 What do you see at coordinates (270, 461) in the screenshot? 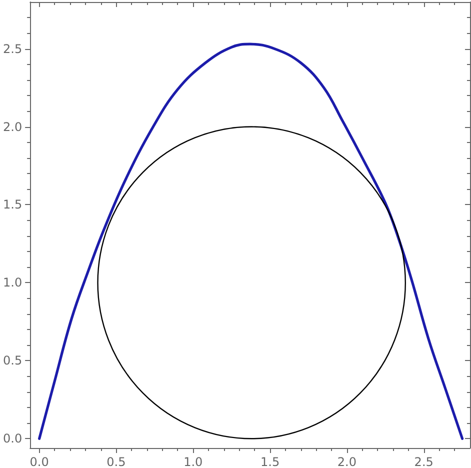
I see `x-tick-label: 1.5` at bounding box center [270, 461].